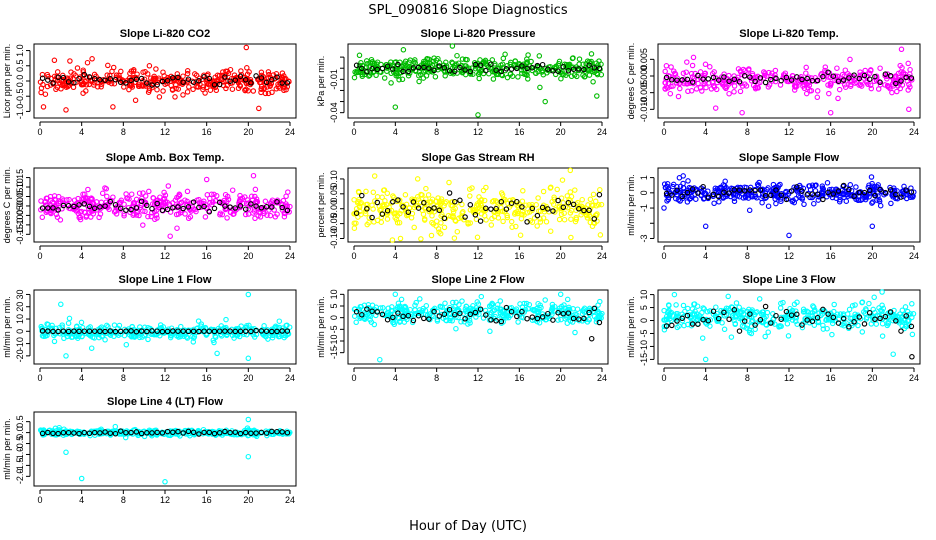 This screenshot has width=936, height=540. What do you see at coordinates (20, 466) in the screenshot?
I see `y-tick-label: -1.5` at bounding box center [20, 466].